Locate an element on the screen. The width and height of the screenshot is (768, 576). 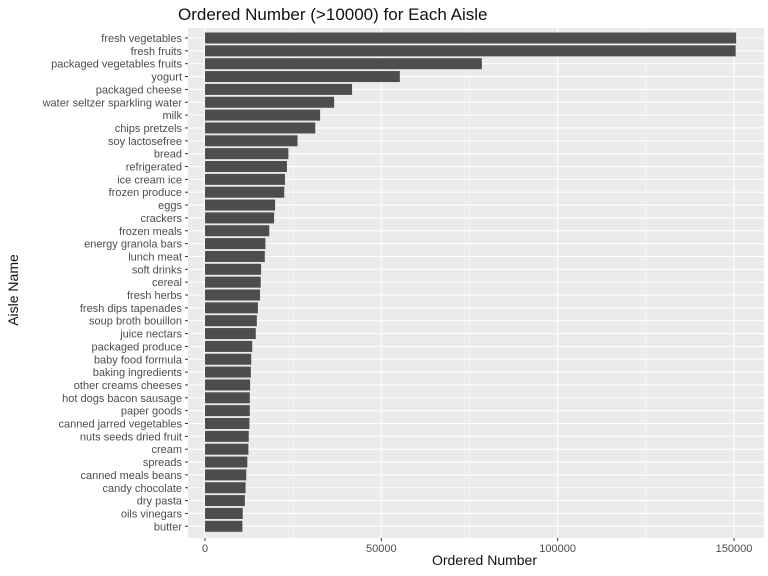
x-tick-label: 50000 is located at coordinates (381, 549).